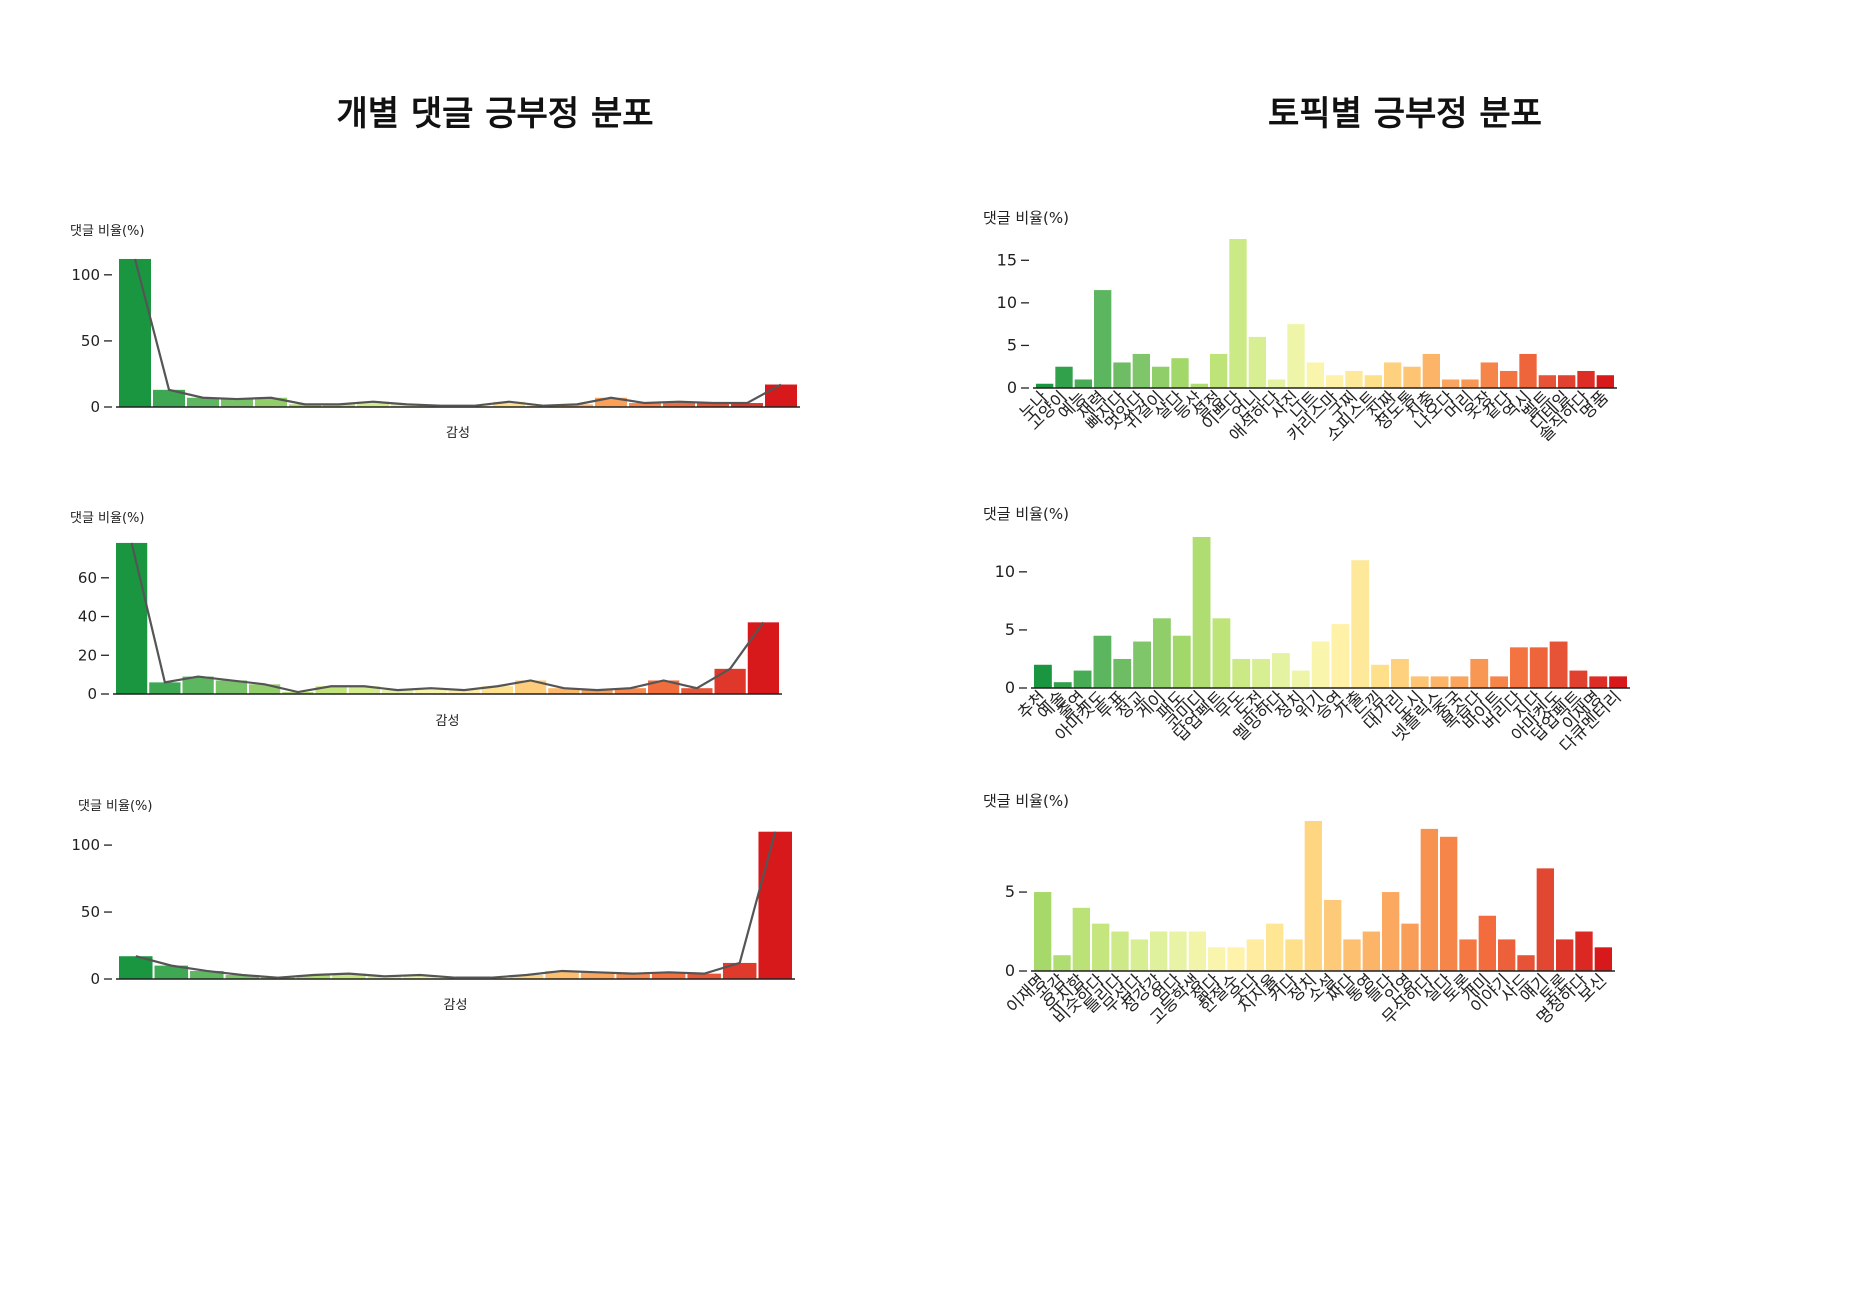  I want to click on y-tick-label: 10, so click(1007, 302).